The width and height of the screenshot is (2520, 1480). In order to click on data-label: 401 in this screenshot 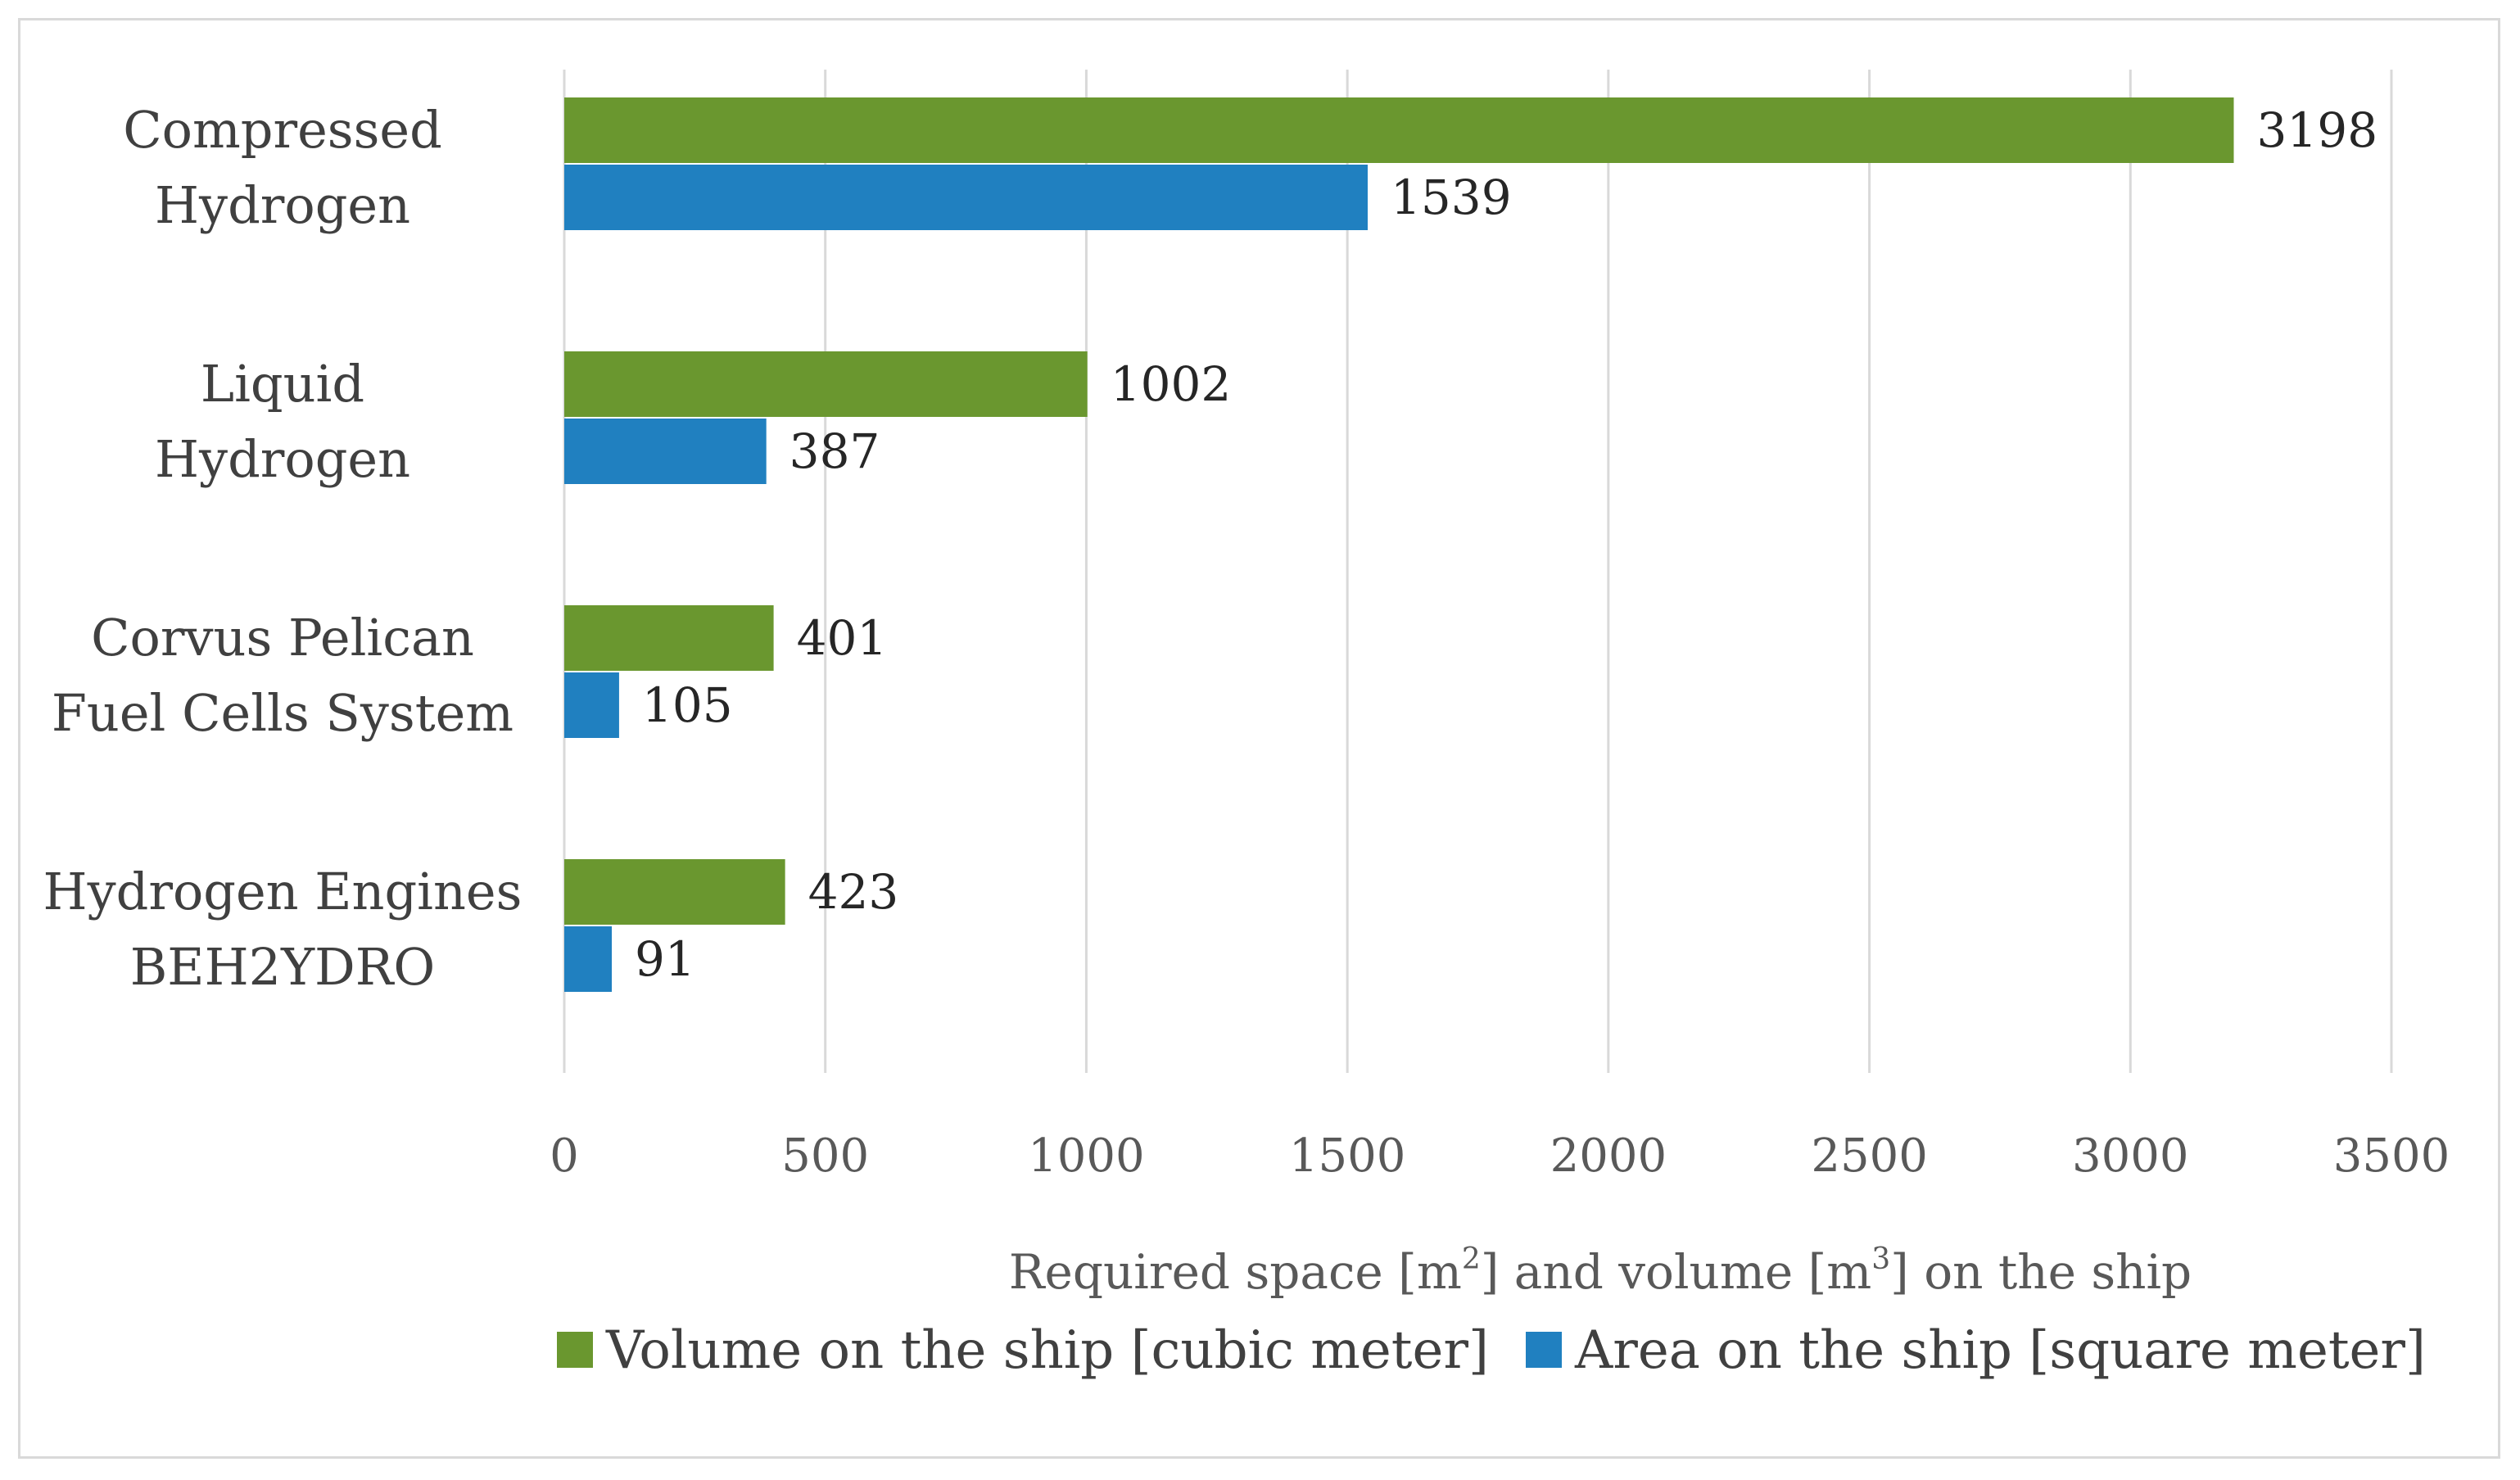, I will do `click(842, 638)`.